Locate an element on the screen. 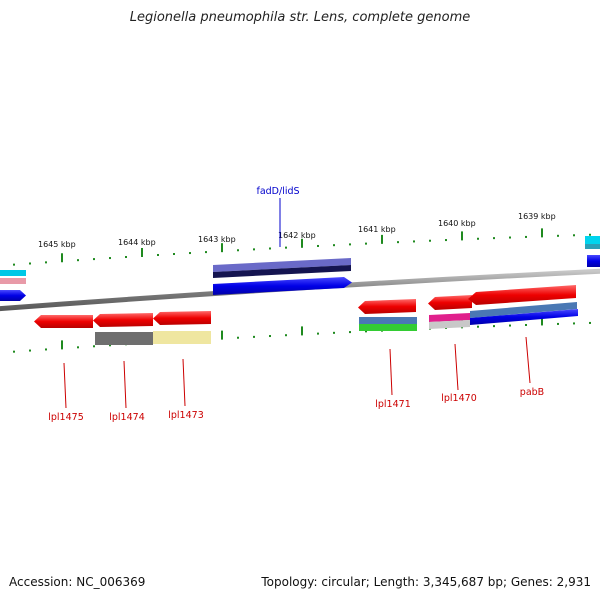  gene-label-lpl1473: lpl1473 is located at coordinates (186, 415).